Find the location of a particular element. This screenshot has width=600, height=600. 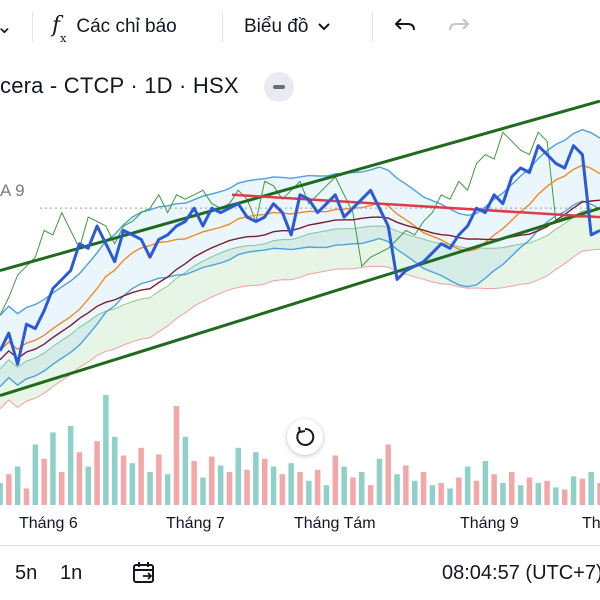

range-1d-button: 1n is located at coordinates (71, 573).